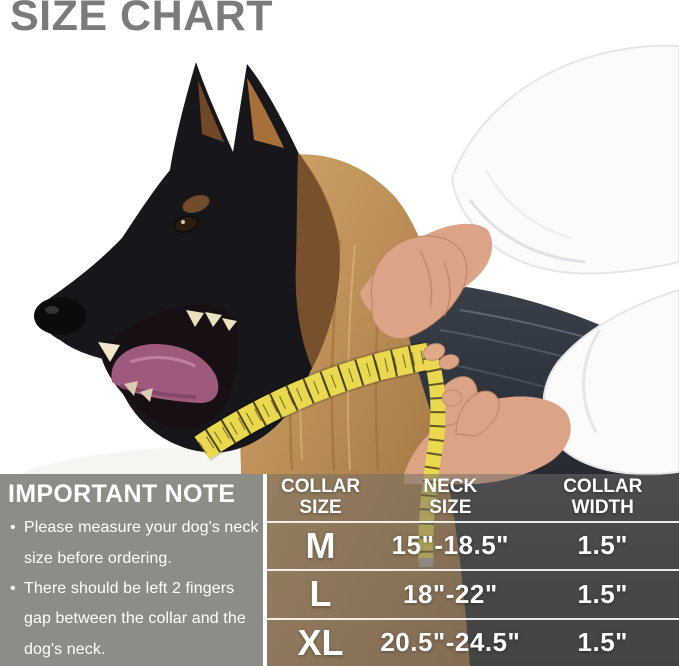  Describe the element at coordinates (167, 356) in the screenshot. I see `dog-teeth` at that location.